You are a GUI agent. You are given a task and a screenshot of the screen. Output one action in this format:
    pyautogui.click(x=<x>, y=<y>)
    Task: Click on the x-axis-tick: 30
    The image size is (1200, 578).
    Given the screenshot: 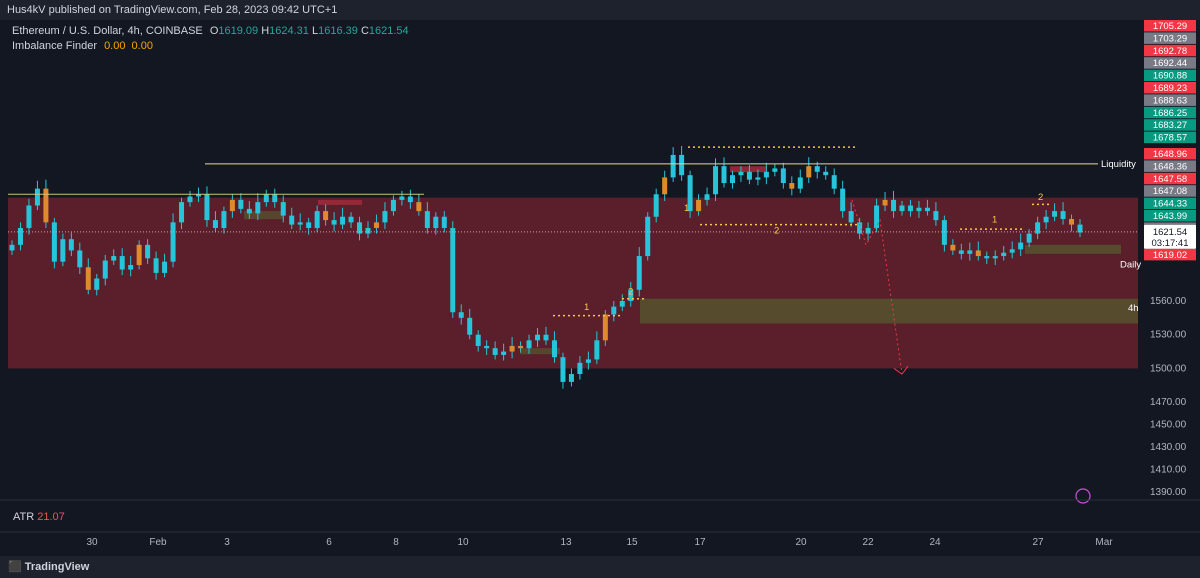 What is the action you would take?
    pyautogui.click(x=92, y=542)
    